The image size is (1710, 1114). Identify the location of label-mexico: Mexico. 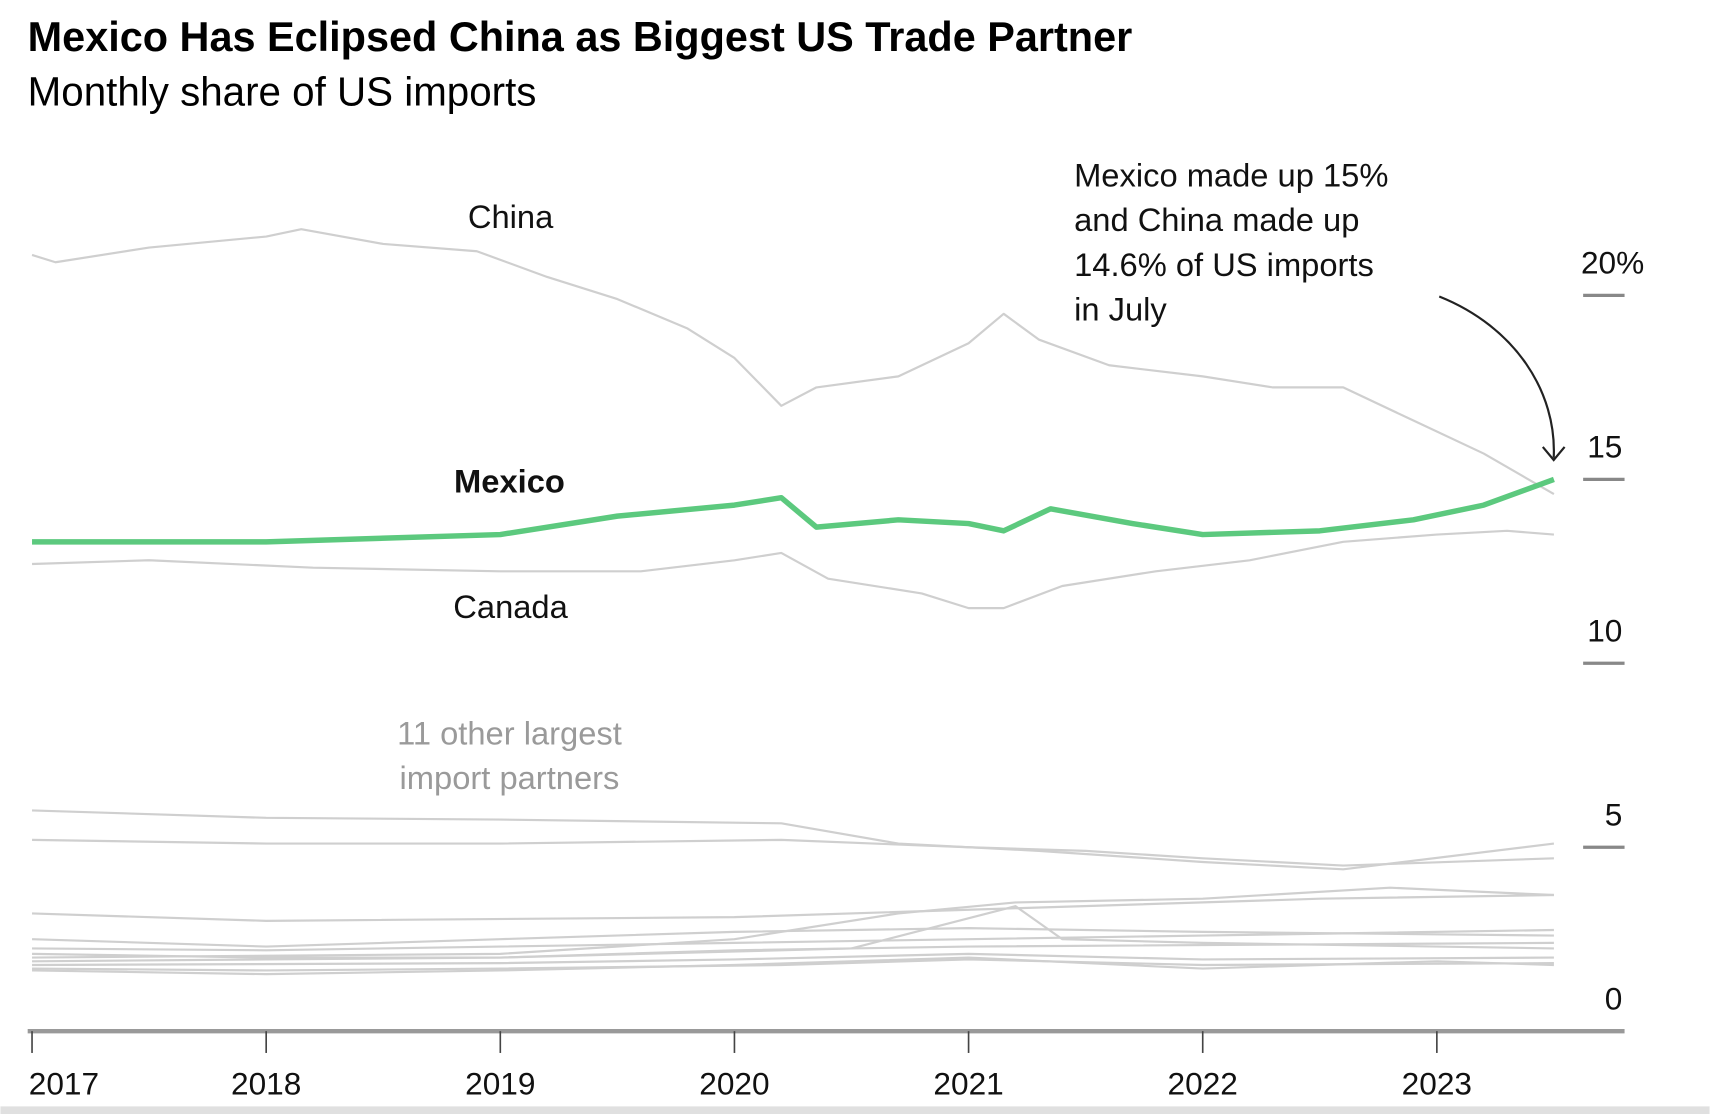
(509, 481).